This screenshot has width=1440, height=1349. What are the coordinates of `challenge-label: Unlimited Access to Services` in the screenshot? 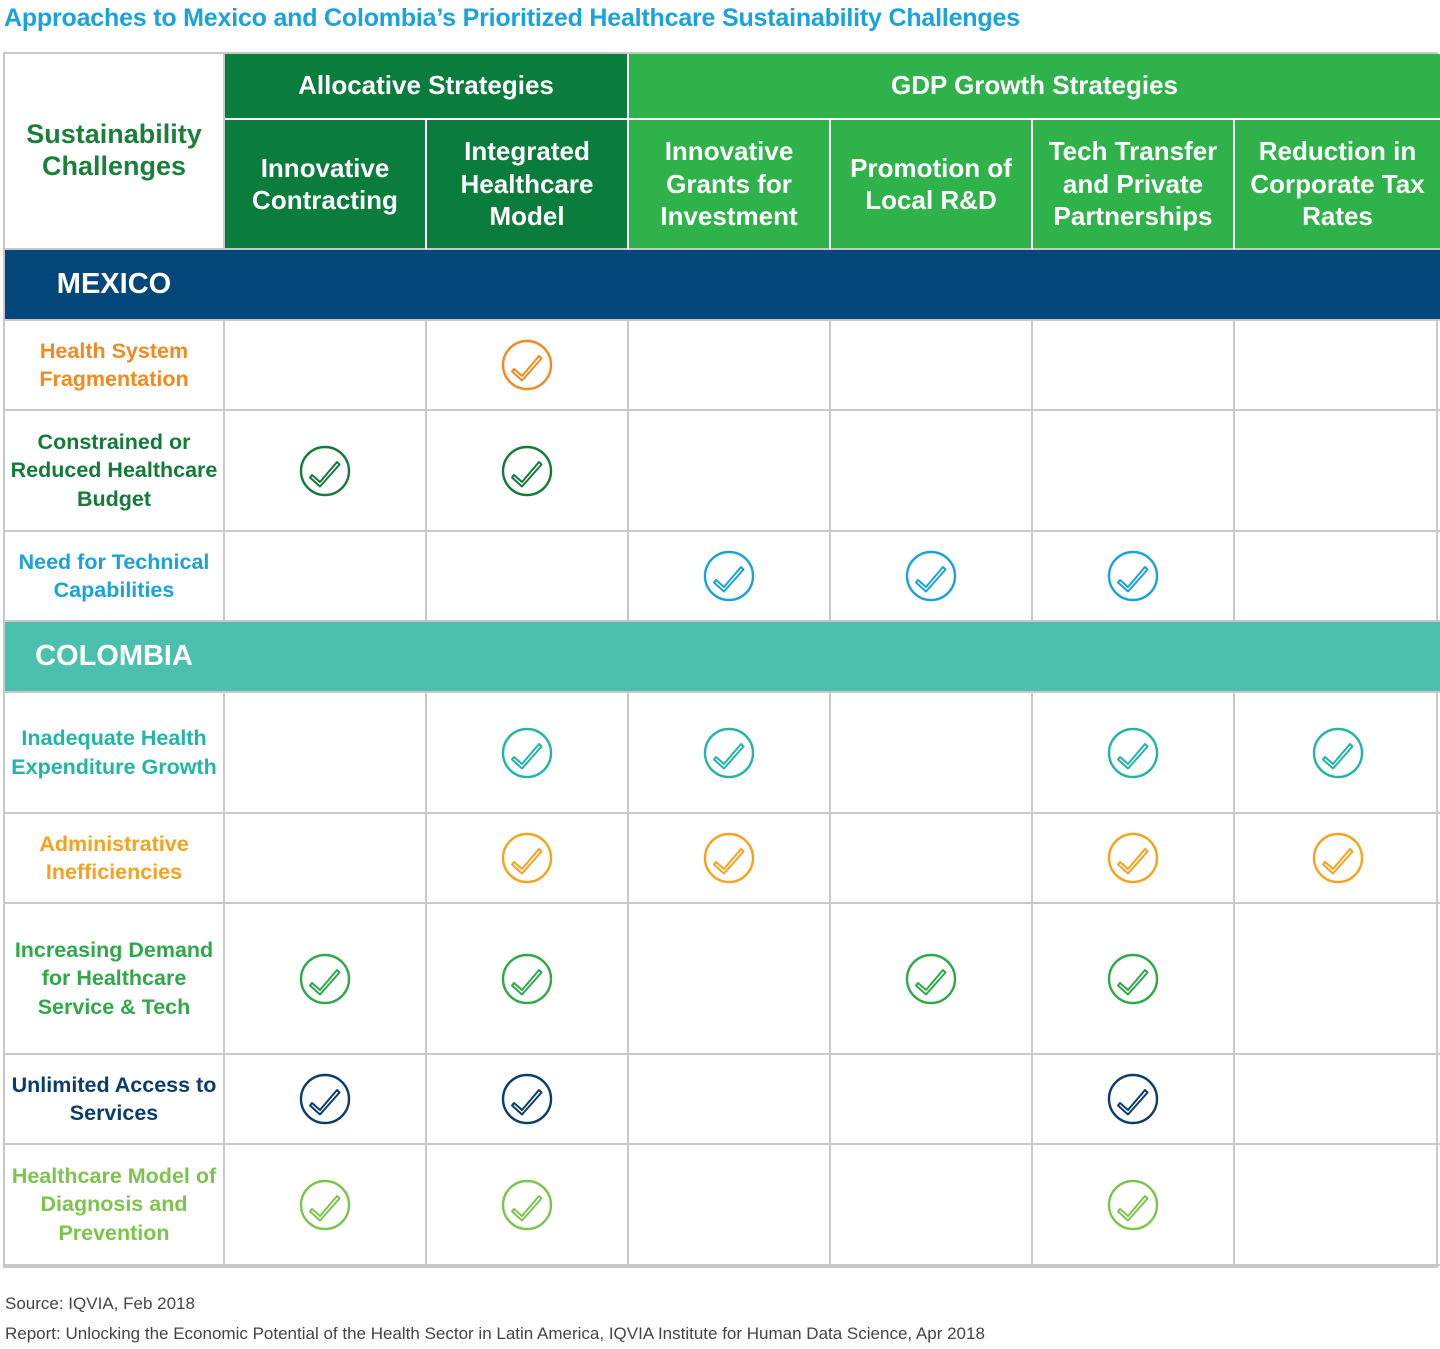 It's located at (115, 1100).